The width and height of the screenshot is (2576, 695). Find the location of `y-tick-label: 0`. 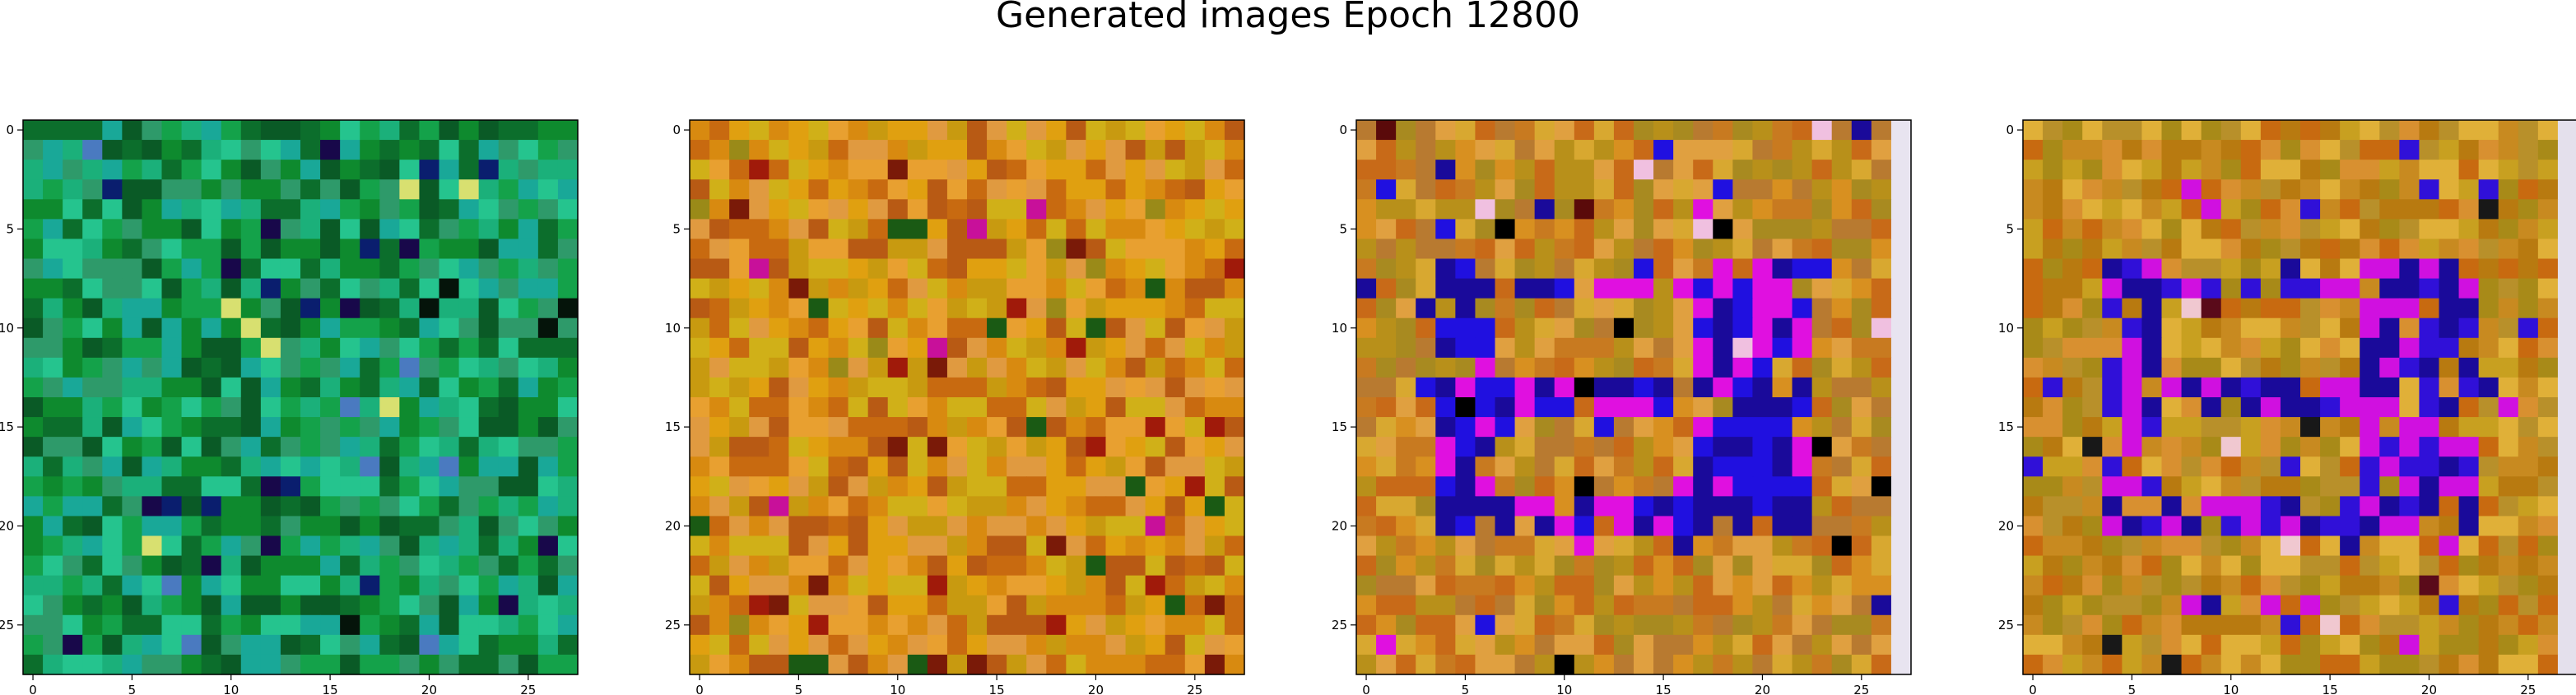

y-tick-label: 0 is located at coordinates (676, 130).